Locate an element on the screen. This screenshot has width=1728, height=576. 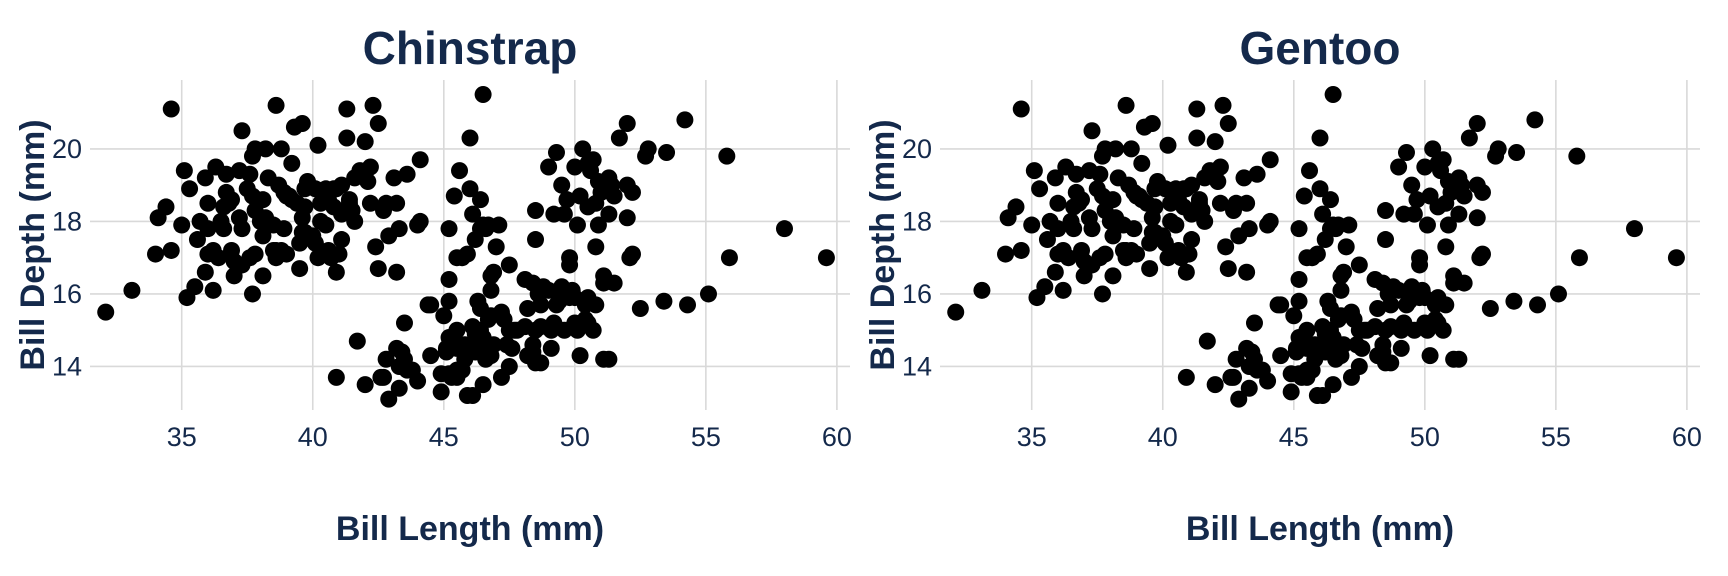
y-axis-label: Bill Depth (mm) is located at coordinates (883, 244).